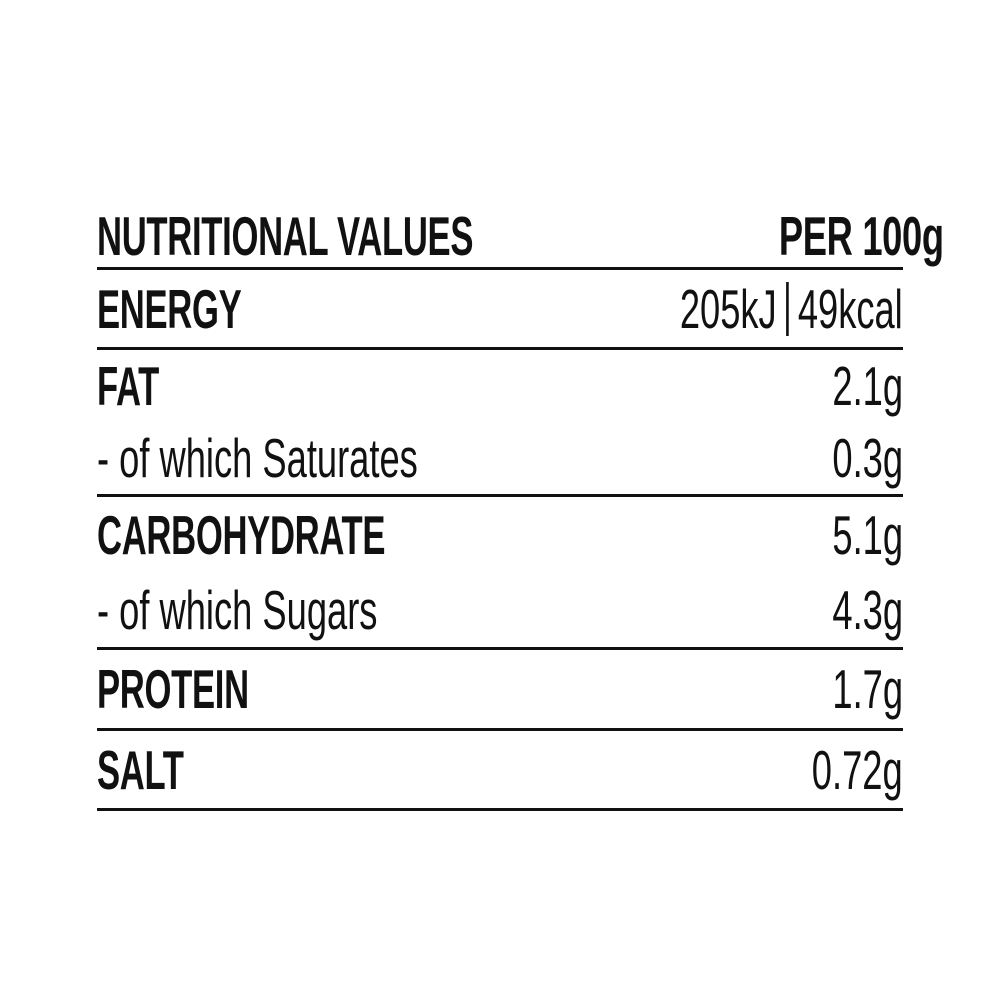 The width and height of the screenshot is (1000, 1000). Describe the element at coordinates (500, 609) in the screenshot. I see `sugars-row: - of which Sugars 4.3g` at that location.